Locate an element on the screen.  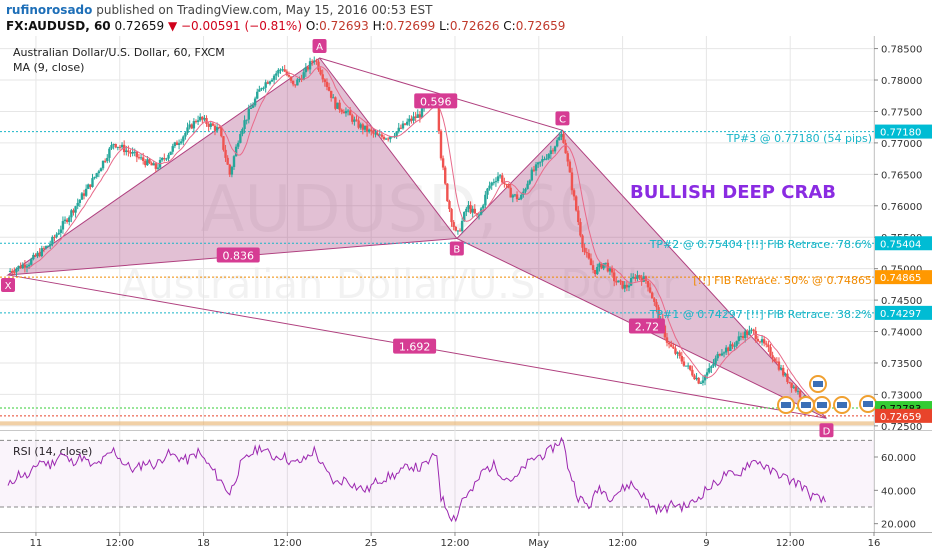
ratio-label: 0.836 is located at coordinates (238, 255).